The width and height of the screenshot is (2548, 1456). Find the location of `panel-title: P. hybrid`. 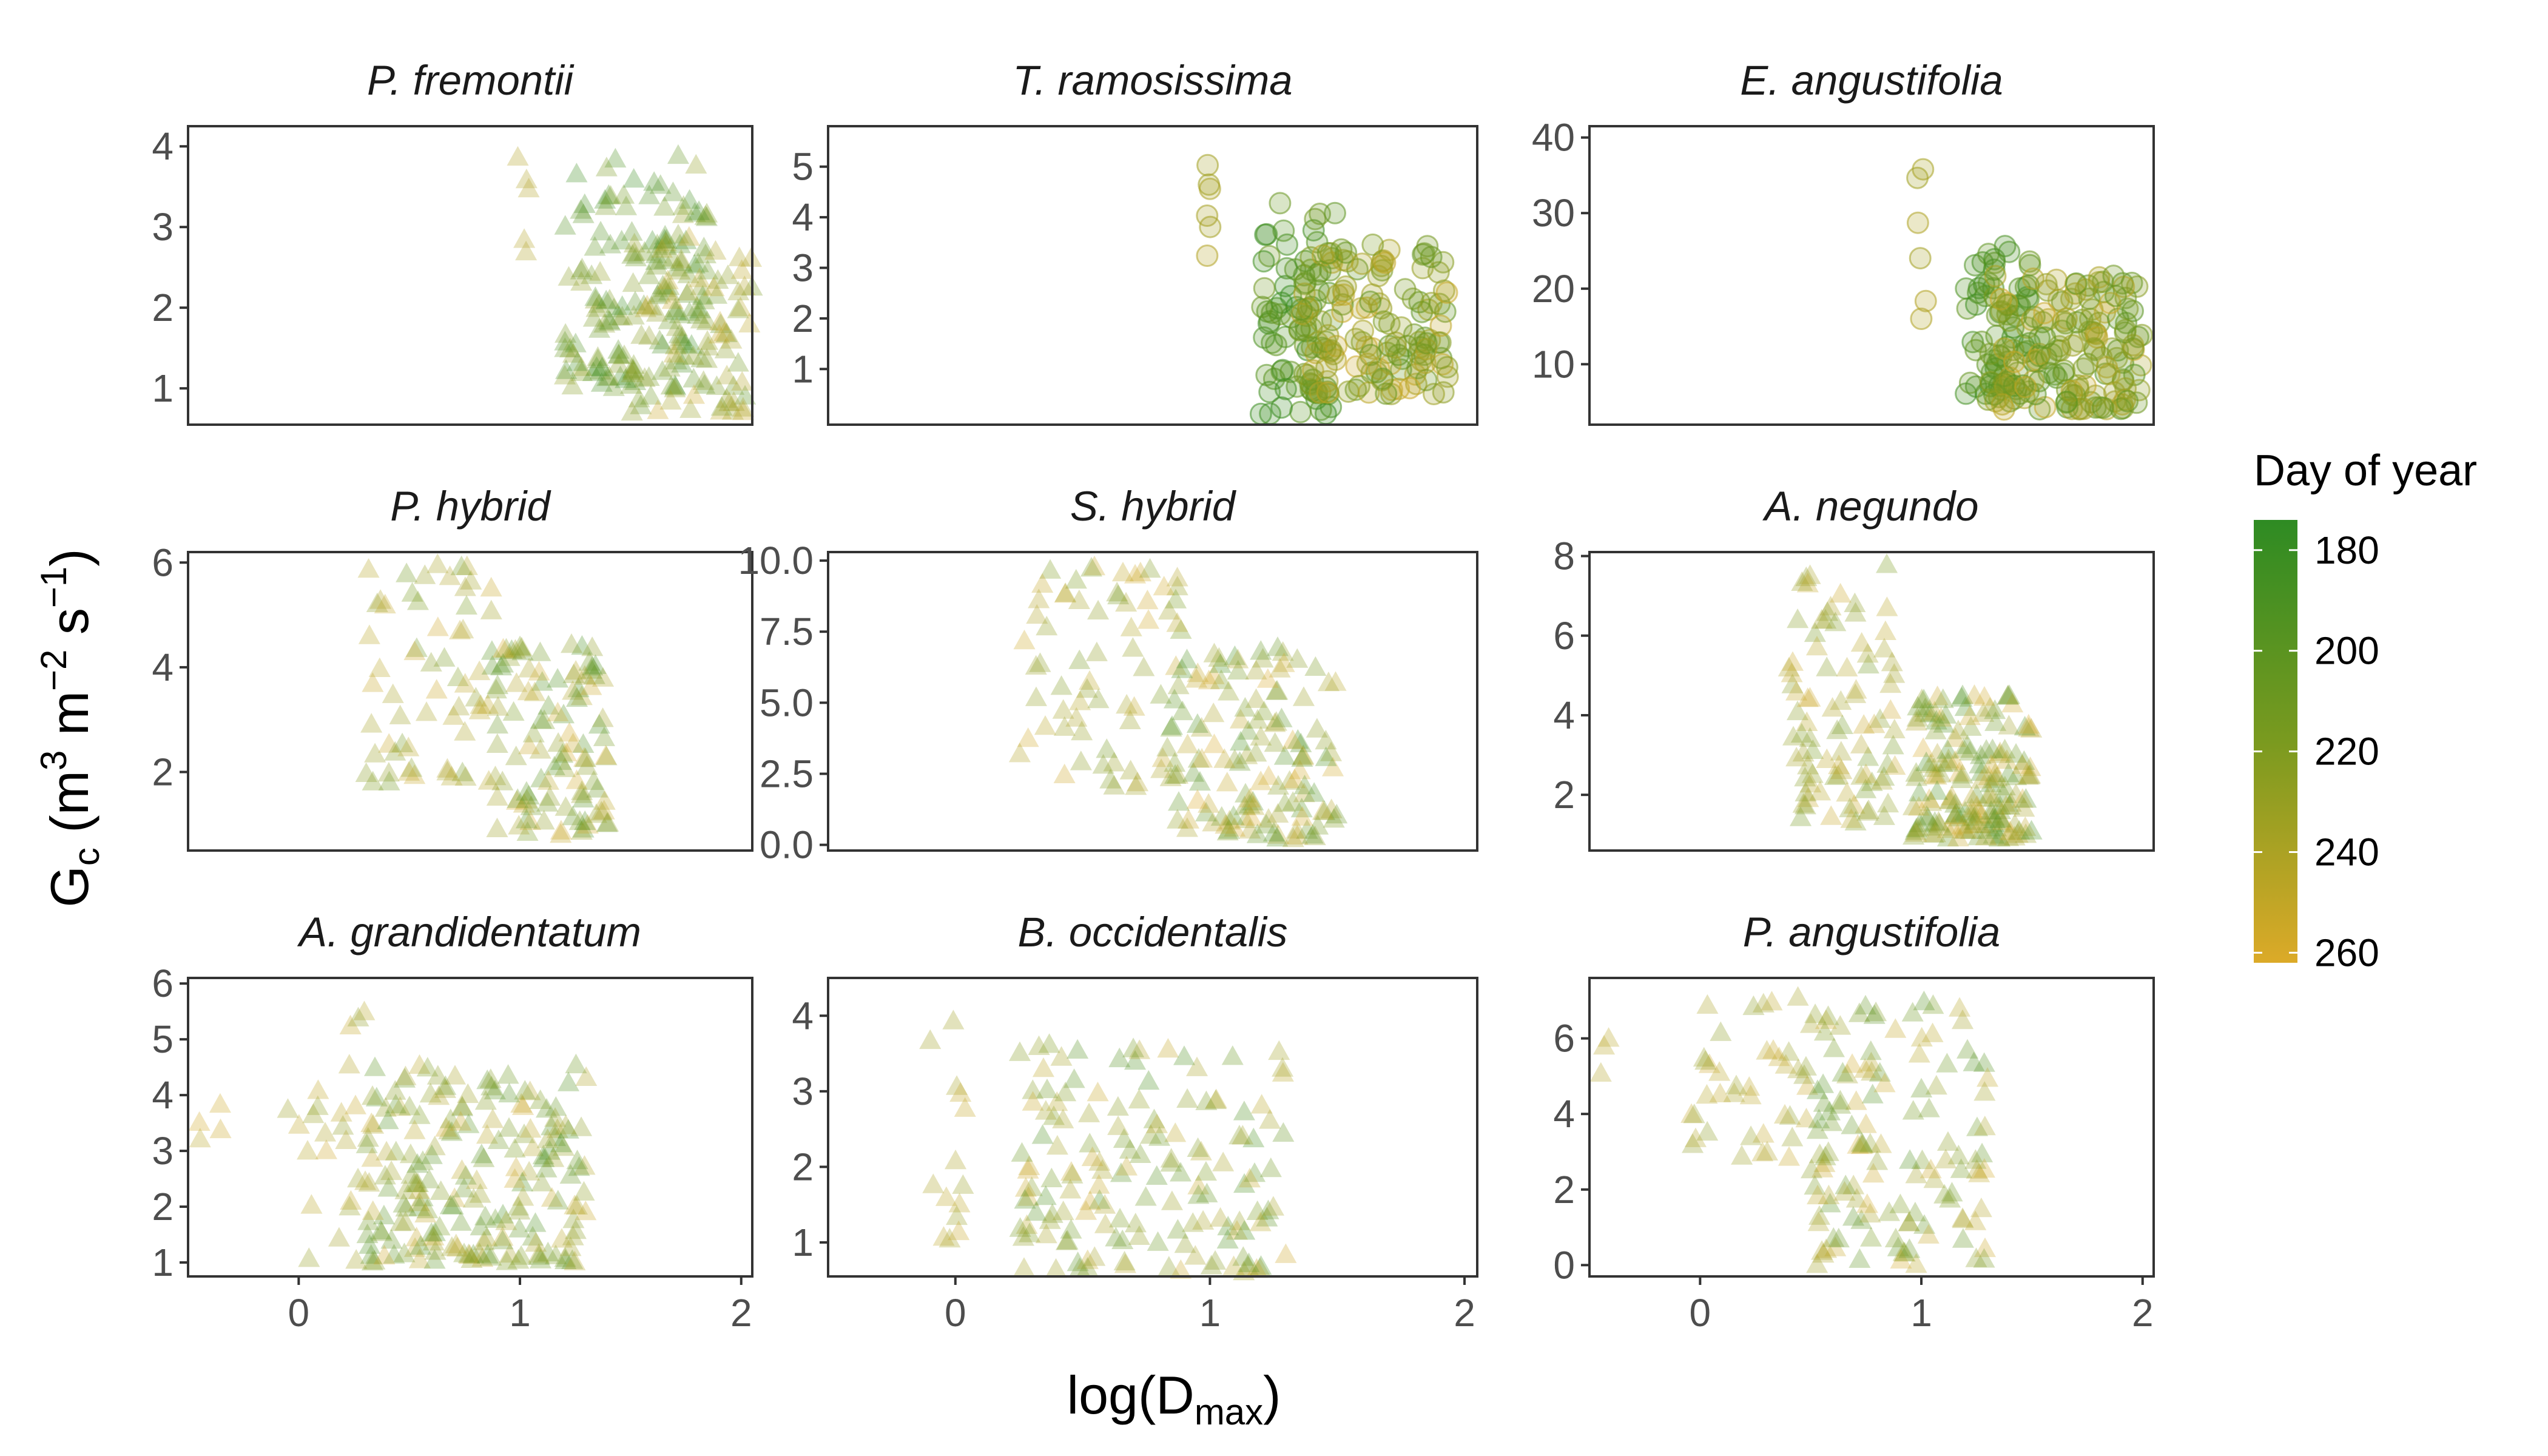

panel-title: P. hybrid is located at coordinates (470, 506).